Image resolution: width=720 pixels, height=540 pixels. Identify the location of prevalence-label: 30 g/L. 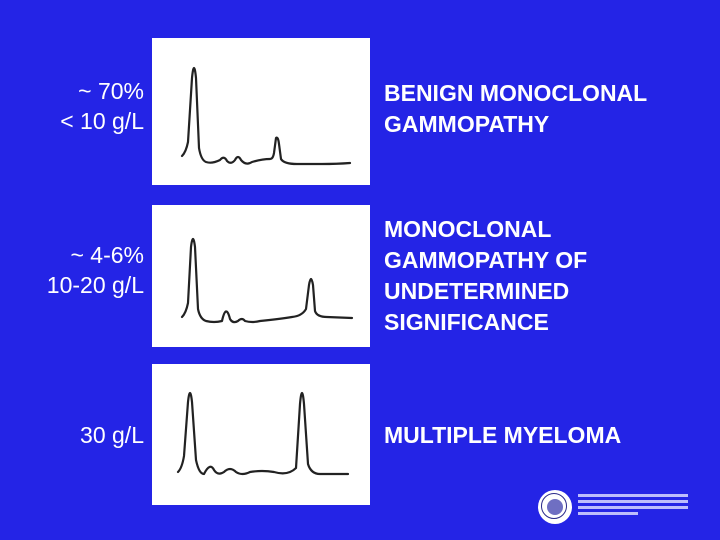
(112, 435).